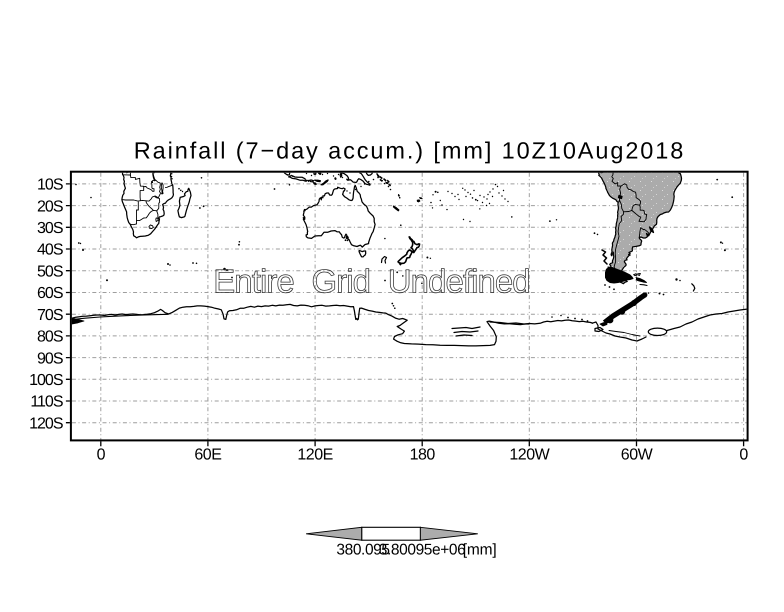 This screenshot has width=784, height=612. I want to click on svg-text: 3.80095e+06, so click(422, 549).